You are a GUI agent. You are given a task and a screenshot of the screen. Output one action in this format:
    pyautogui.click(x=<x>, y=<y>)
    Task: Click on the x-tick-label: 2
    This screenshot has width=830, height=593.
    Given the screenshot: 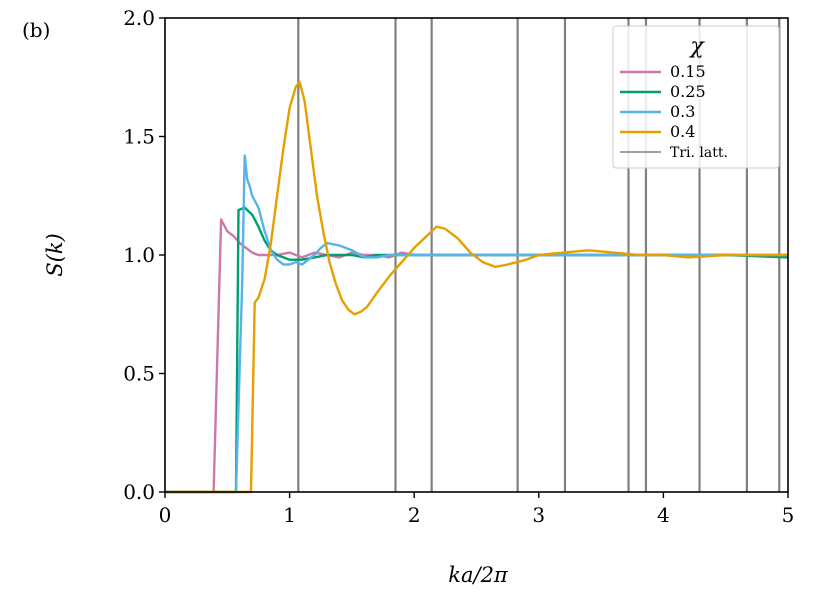 What is the action you would take?
    pyautogui.click(x=414, y=515)
    